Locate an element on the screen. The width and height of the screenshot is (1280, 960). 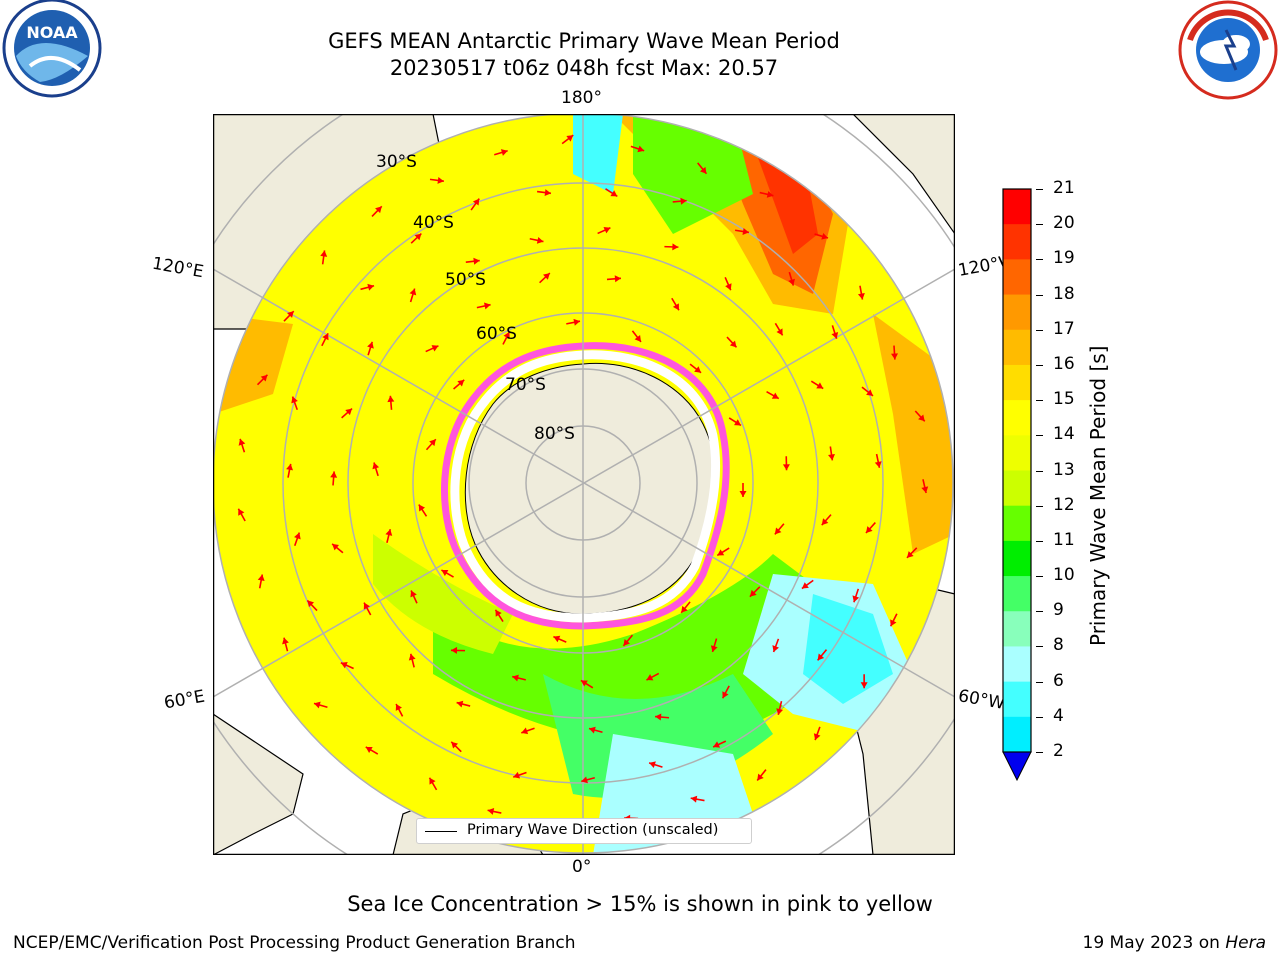
map-legend: Primary Wave Direction (unscaled) is located at coordinates (584, 831).